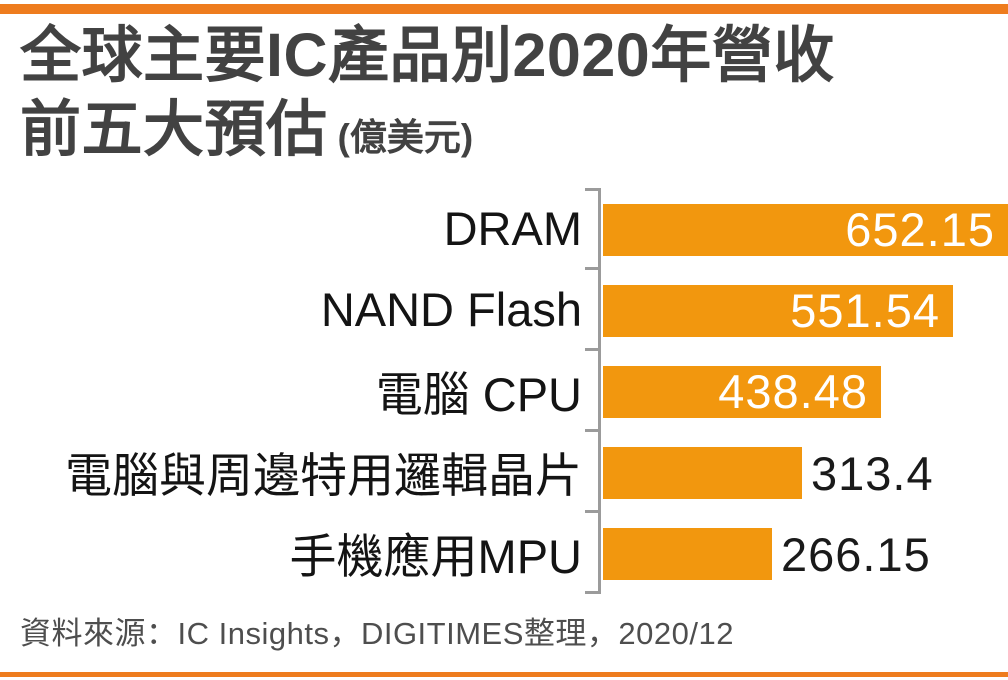 Image resolution: width=1008 pixels, height=680 pixels. Describe the element at coordinates (599, 391) in the screenshot. I see `axis-line` at that location.